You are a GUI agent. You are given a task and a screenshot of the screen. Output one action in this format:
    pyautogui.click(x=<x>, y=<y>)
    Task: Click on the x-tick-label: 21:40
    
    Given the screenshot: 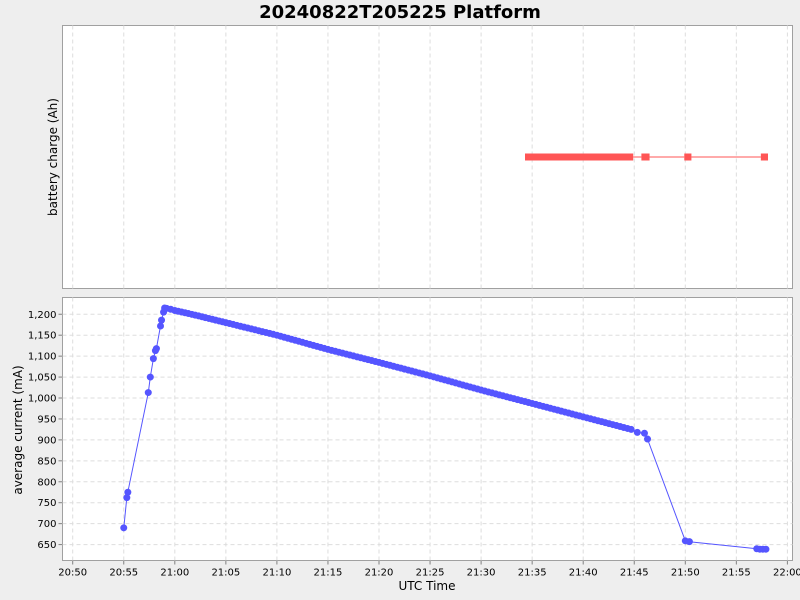 What is the action you would take?
    pyautogui.click(x=583, y=573)
    